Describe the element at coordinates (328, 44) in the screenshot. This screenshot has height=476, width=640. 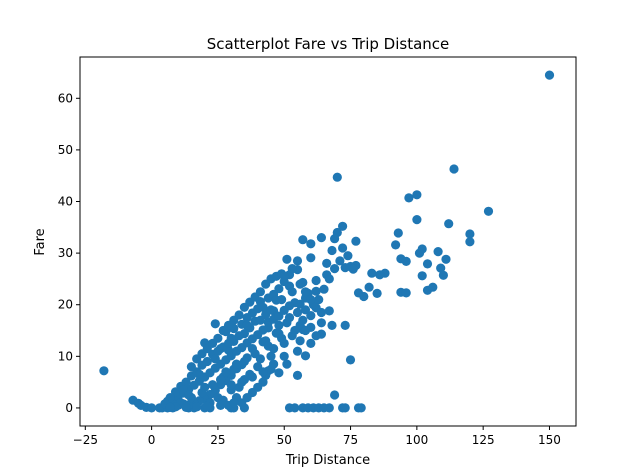
I see `chart-title: Scatterplot Fare vs Trip Distance` at that location.